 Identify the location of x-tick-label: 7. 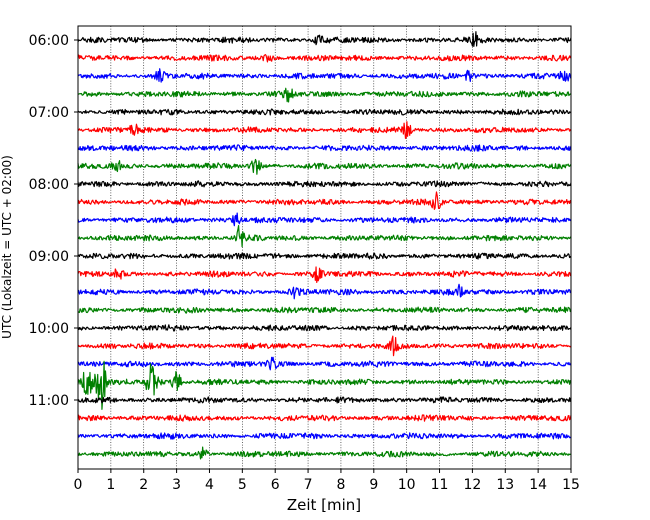
(308, 485).